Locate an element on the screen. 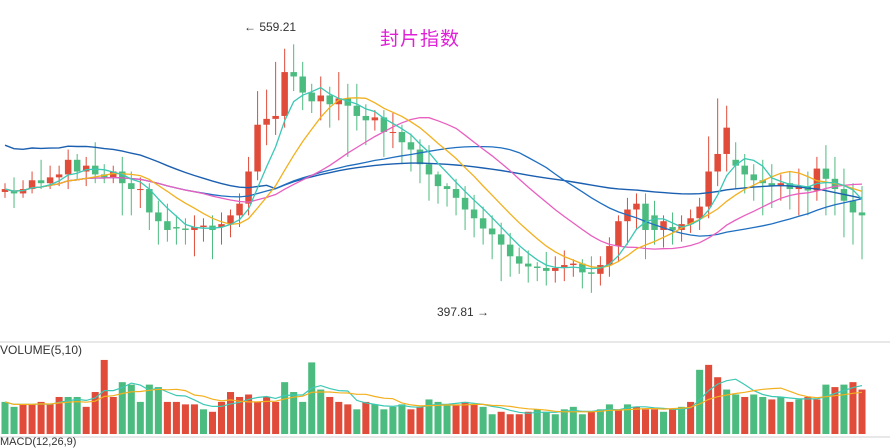 The height and width of the screenshot is (448, 890). high-price-annotation: ← 559.21 is located at coordinates (270, 27).